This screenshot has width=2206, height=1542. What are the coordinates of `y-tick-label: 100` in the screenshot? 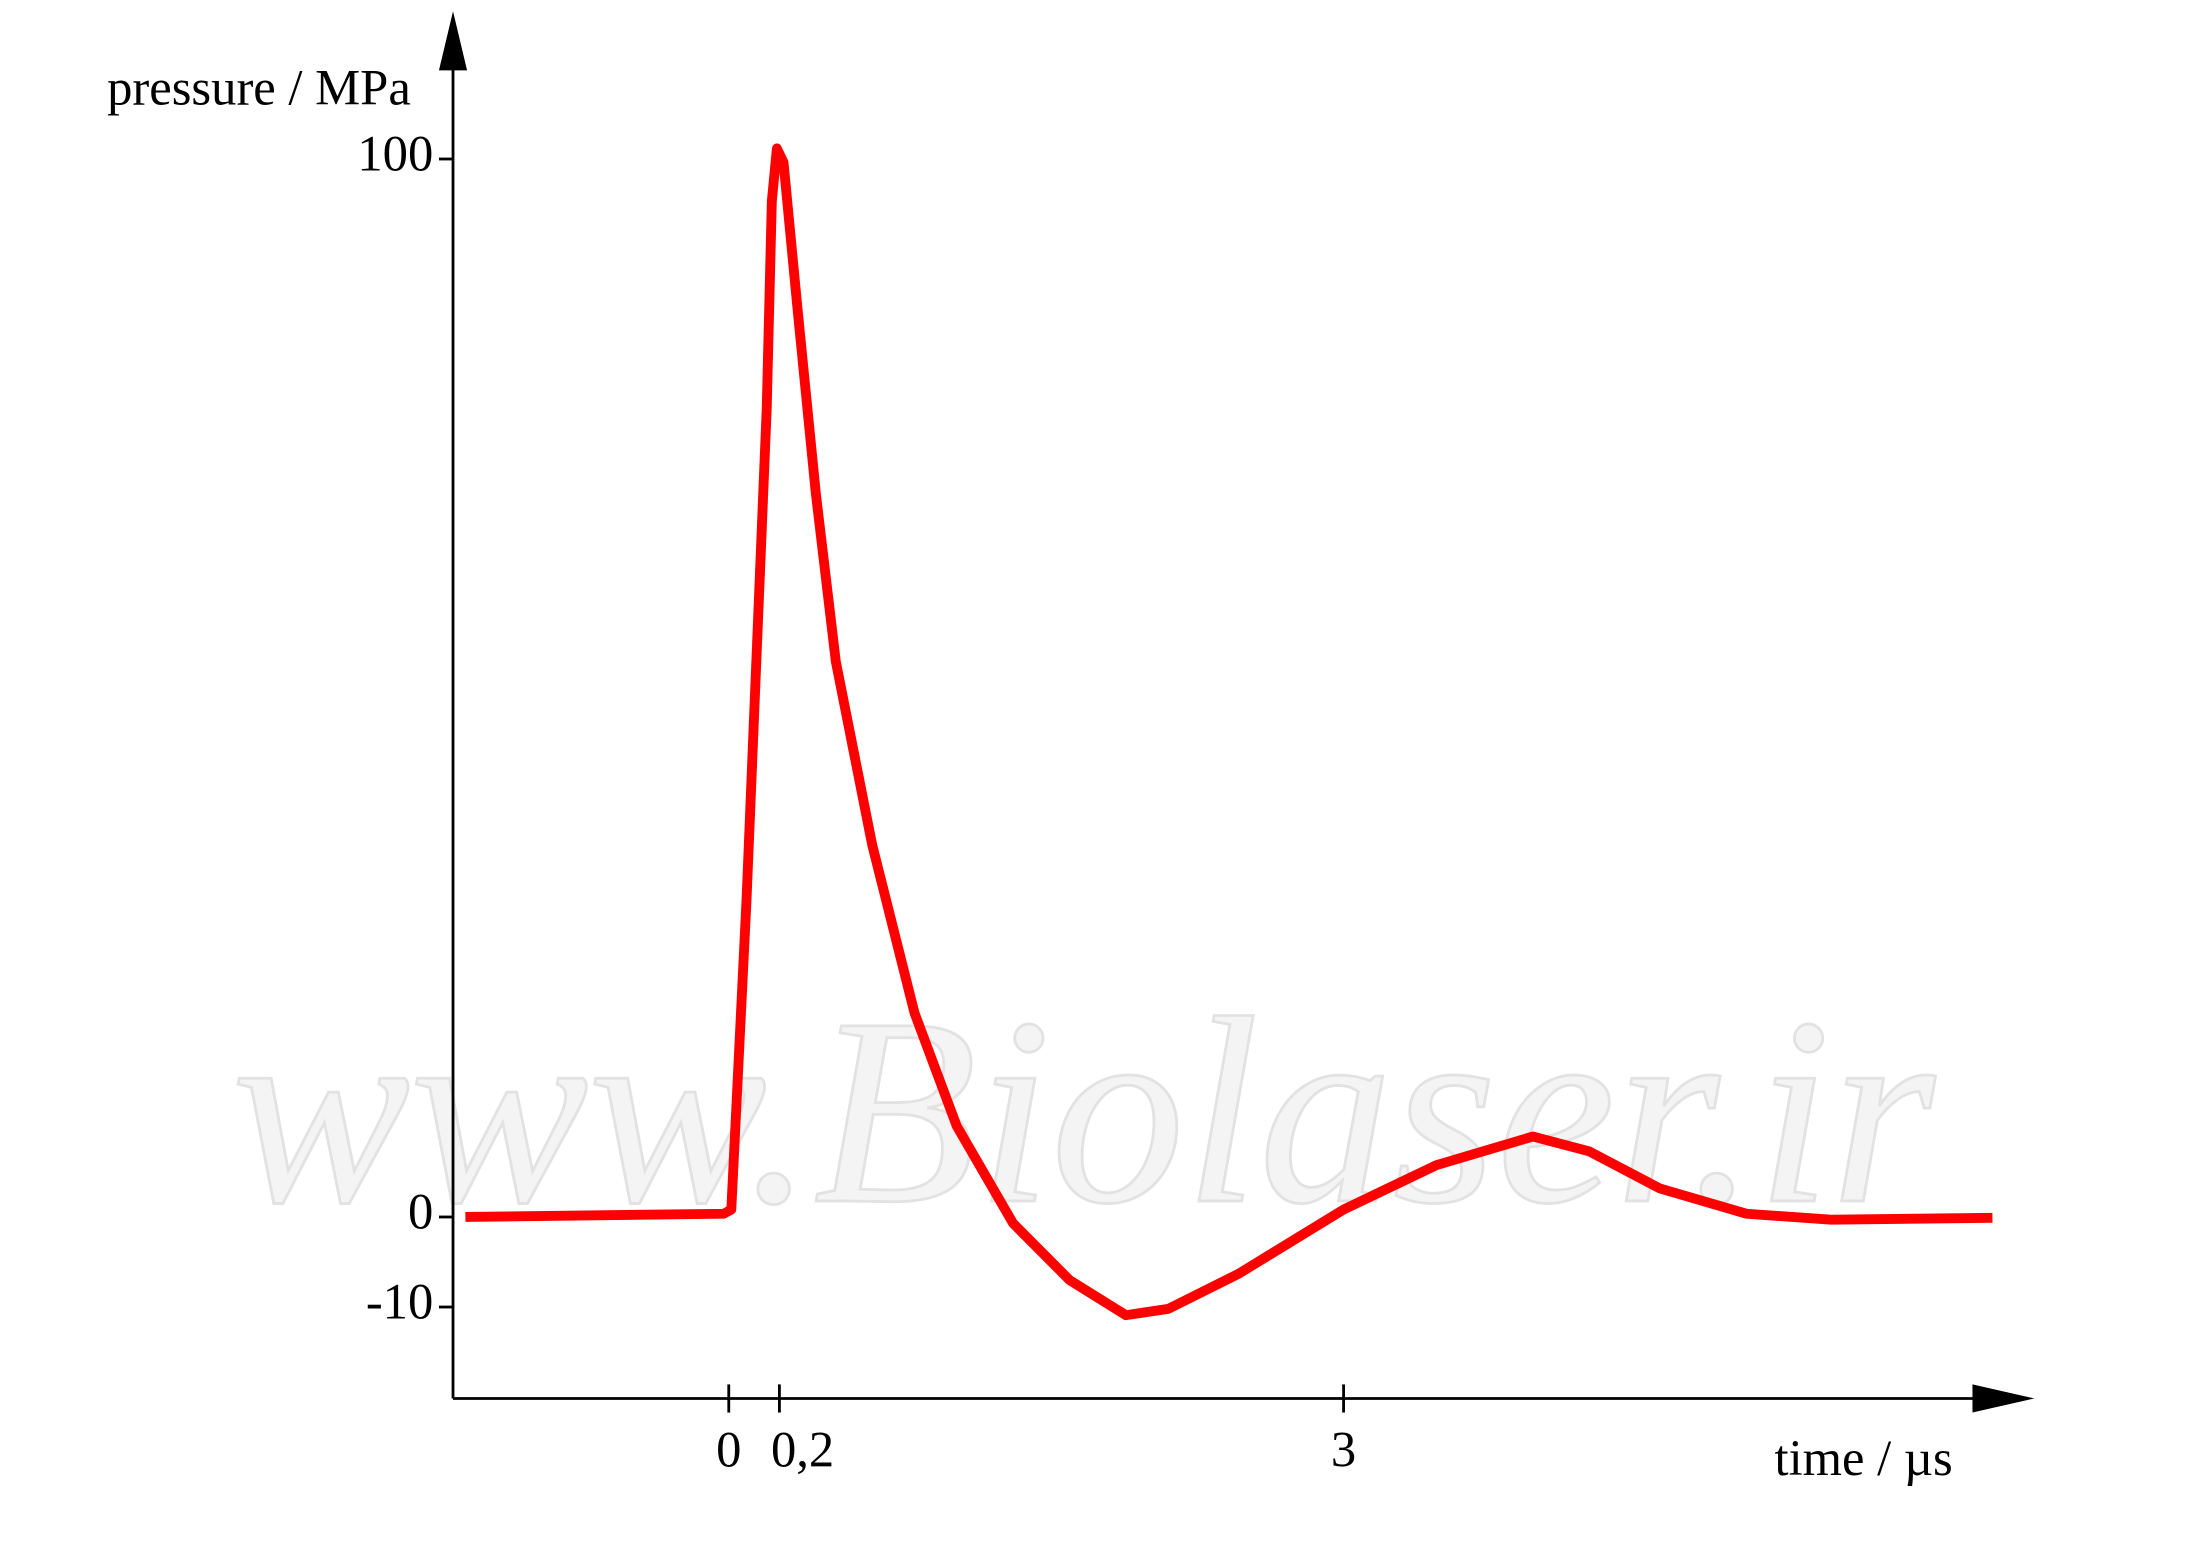 It's located at (395, 154).